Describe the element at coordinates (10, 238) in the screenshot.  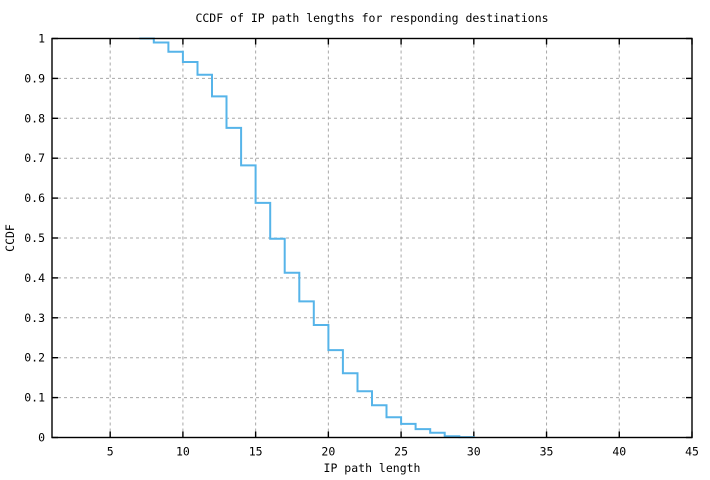
I see `y-axis-label: CCDF` at that location.